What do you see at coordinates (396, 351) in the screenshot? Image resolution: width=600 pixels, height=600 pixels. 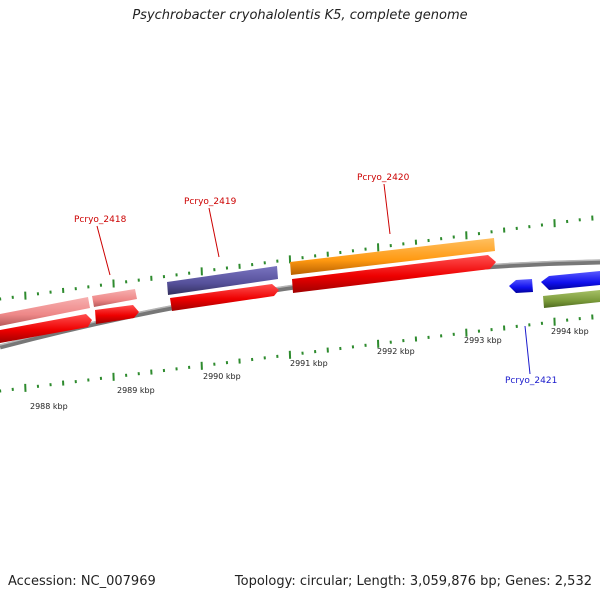 I see `scale-label-2992: 2992 kbp` at bounding box center [396, 351].